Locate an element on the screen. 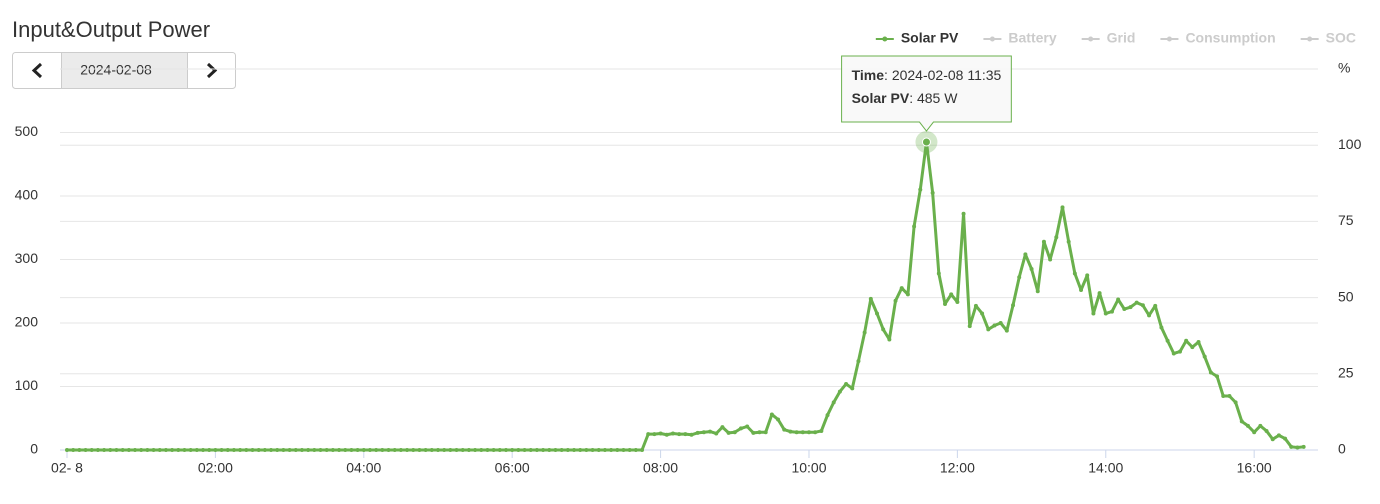  legend-label: SOC is located at coordinates (1341, 38).